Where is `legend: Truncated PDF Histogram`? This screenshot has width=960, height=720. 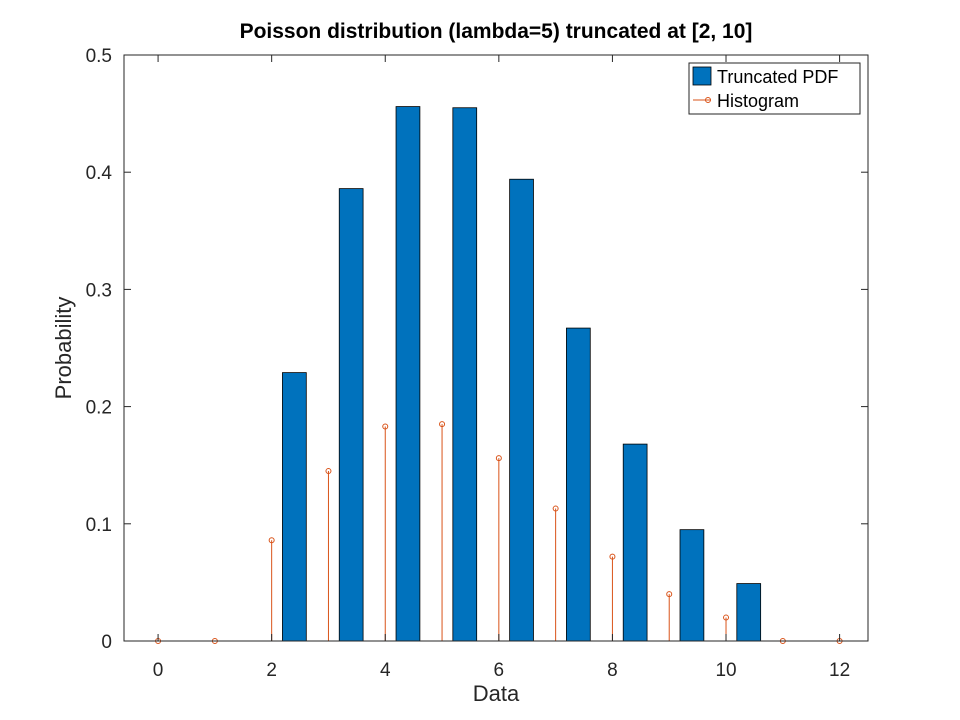 legend: Truncated PDF Histogram is located at coordinates (774, 88).